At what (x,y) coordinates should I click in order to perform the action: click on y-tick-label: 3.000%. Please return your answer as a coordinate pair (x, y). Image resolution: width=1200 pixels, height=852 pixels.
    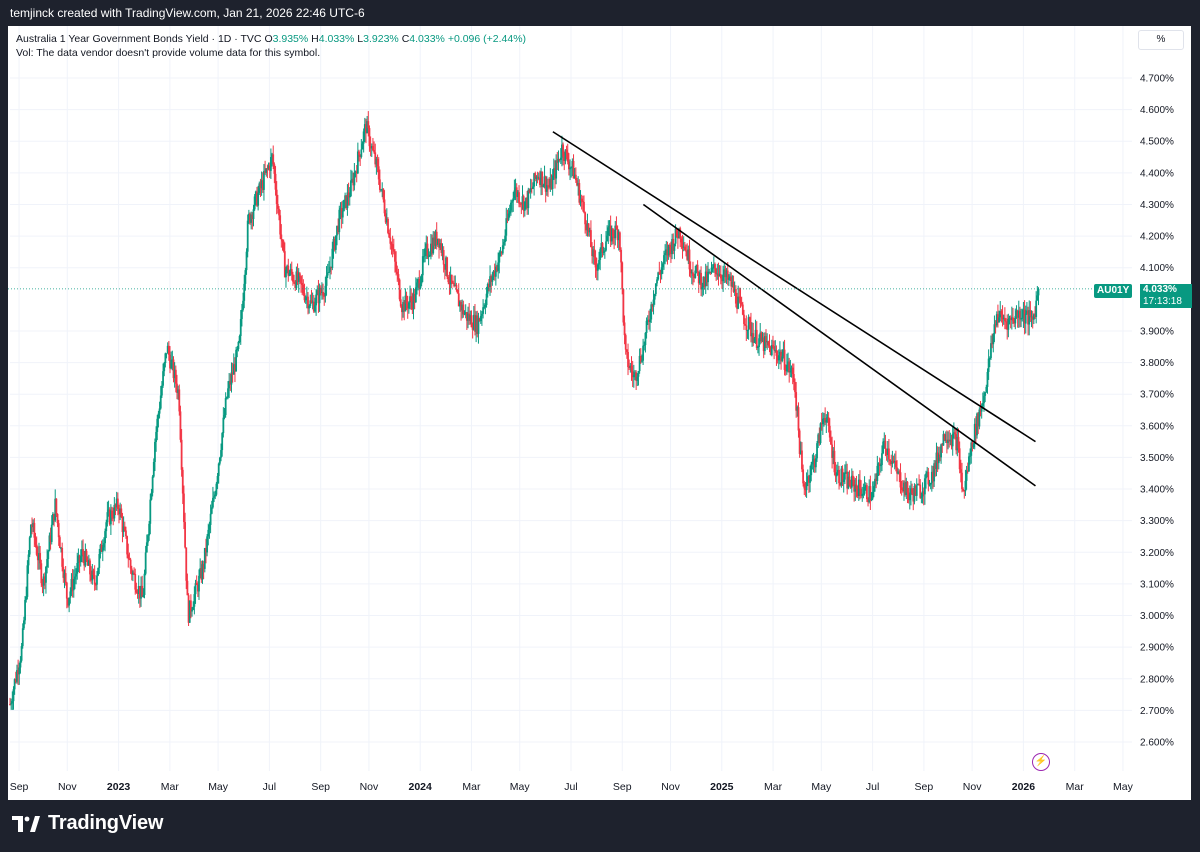
    Looking at the image, I should click on (1157, 616).